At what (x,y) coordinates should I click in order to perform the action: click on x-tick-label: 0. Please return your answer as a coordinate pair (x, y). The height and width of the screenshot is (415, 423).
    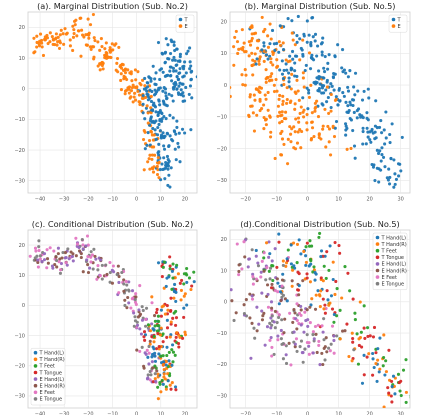
    Looking at the image, I should click on (307, 200).